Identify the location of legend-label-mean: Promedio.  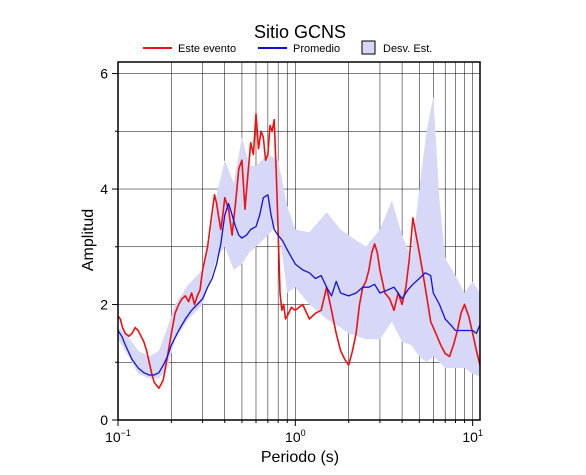
(316, 49).